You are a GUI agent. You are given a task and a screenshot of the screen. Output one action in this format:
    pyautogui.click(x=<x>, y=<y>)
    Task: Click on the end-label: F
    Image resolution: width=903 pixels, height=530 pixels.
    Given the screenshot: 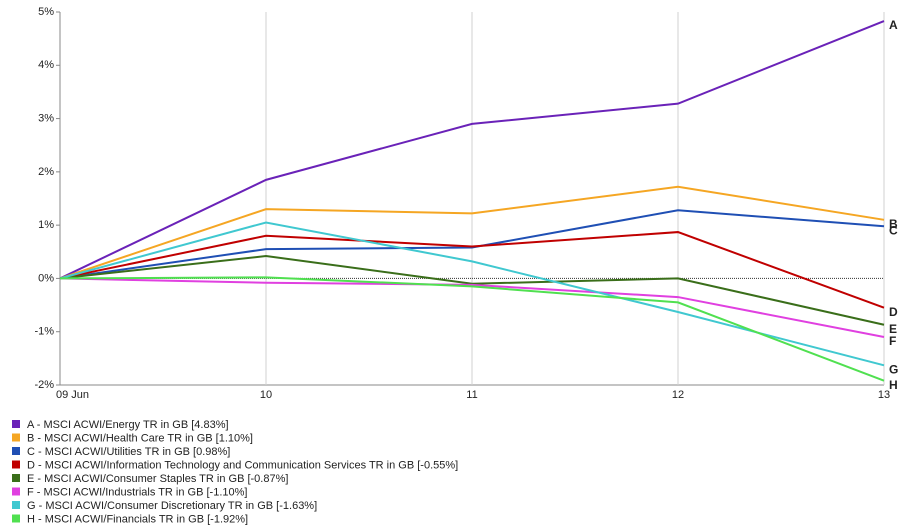 What is the action you would take?
    pyautogui.click(x=892, y=341)
    